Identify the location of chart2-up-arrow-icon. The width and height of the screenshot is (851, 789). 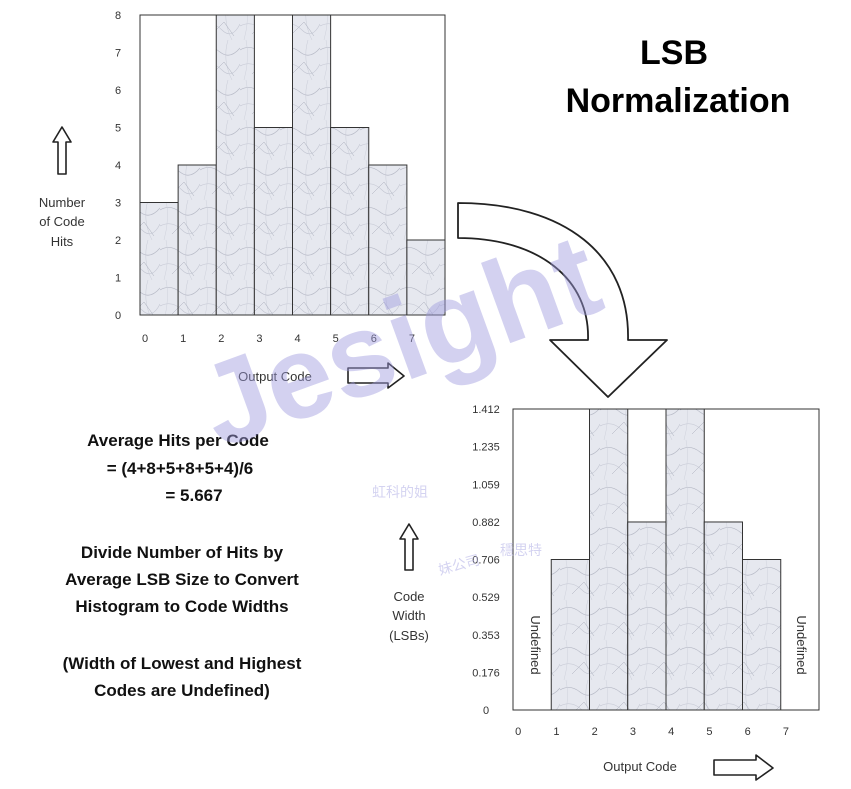
(409, 547).